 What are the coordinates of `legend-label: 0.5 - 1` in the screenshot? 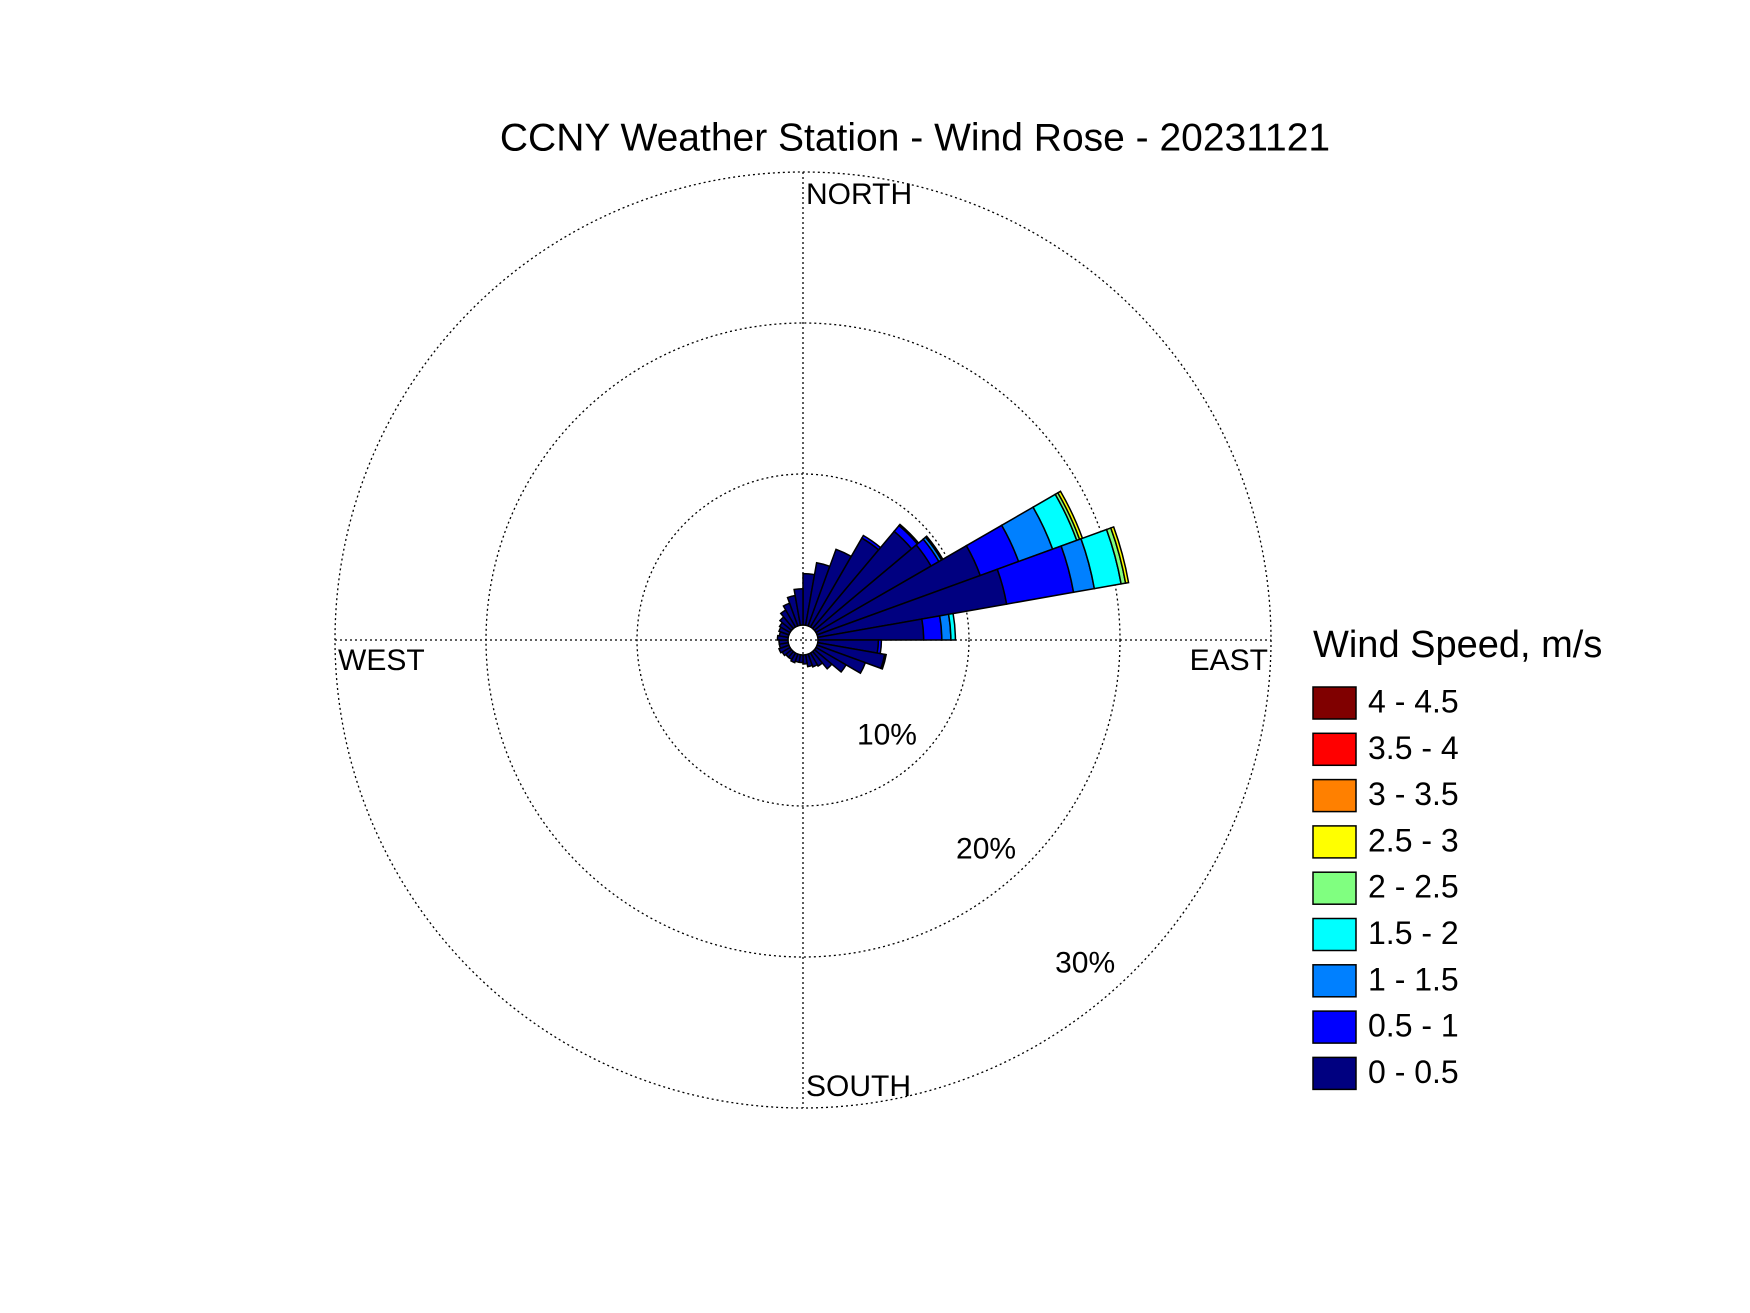 It's located at (1413, 1026).